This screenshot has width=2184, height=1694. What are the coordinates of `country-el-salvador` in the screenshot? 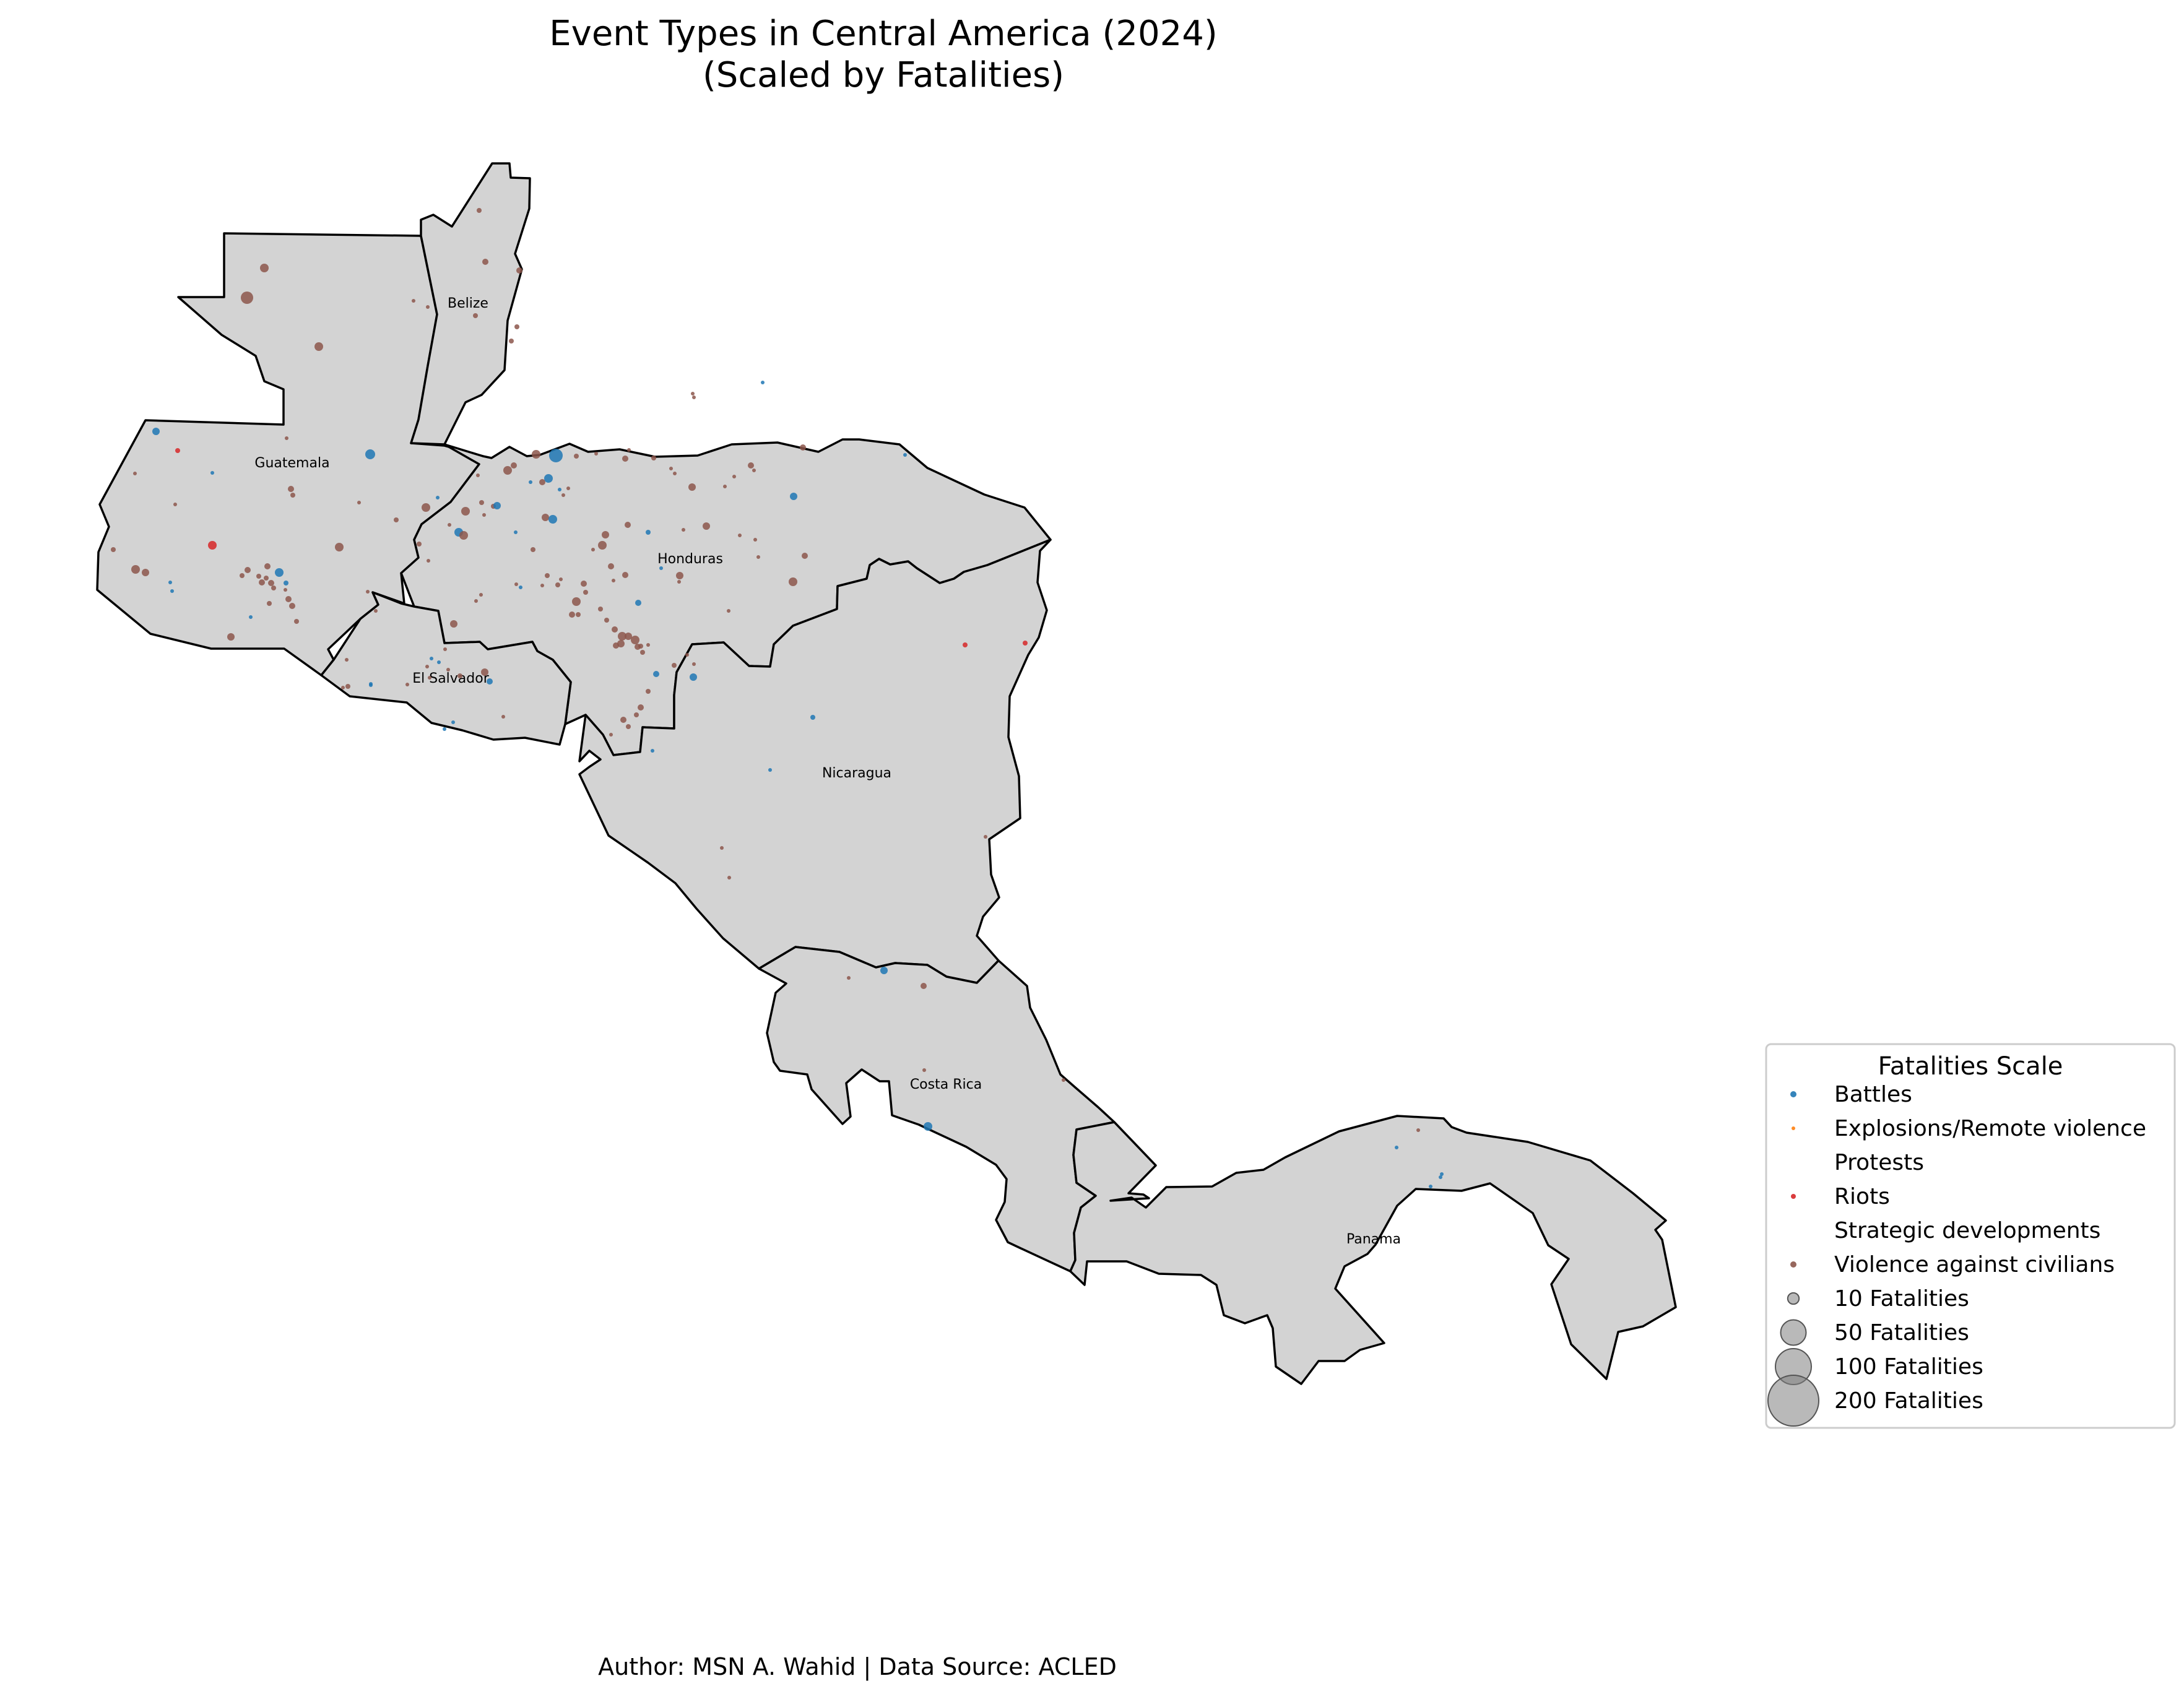 It's located at (446, 668).